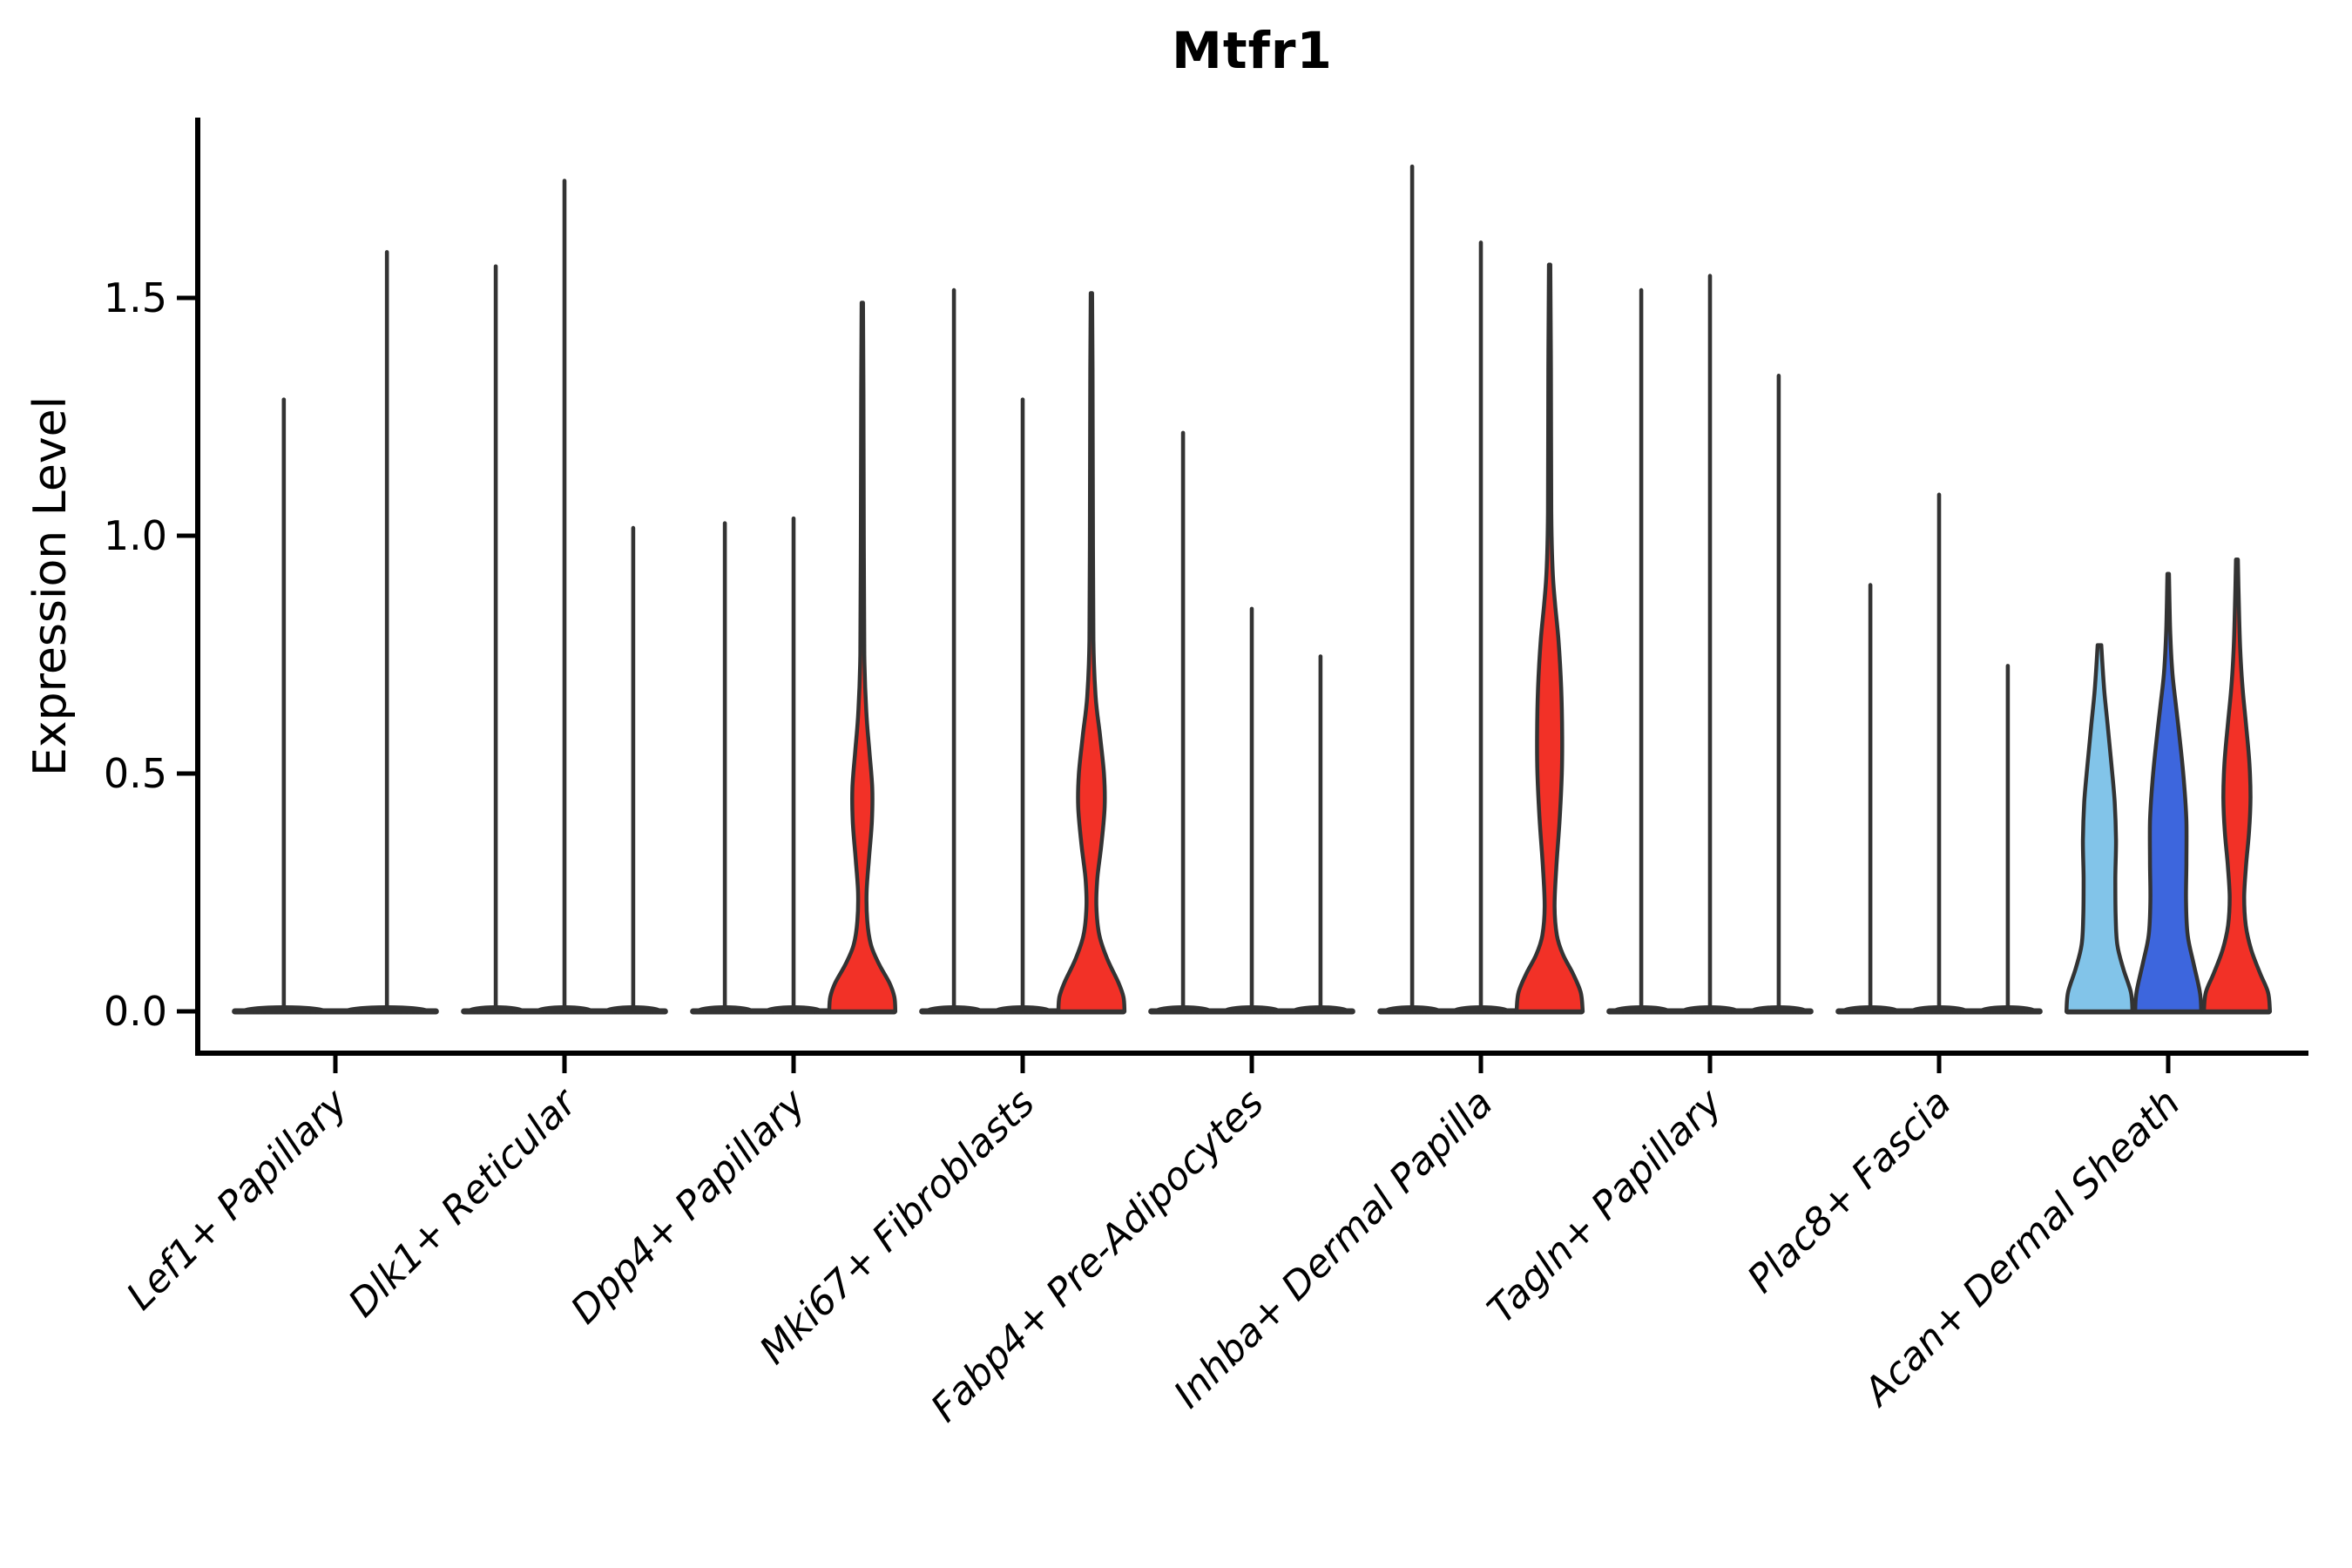  Describe the element at coordinates (135, 773) in the screenshot. I see `y-tick-label: 0.5` at that location.